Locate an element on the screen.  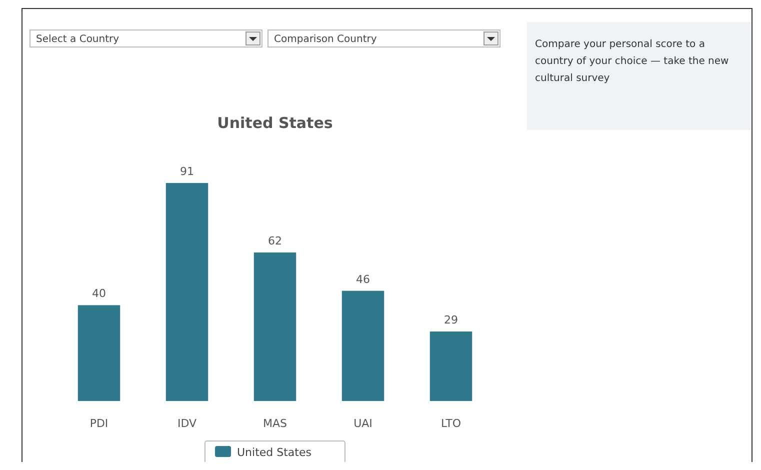
data-label: 40 is located at coordinates (99, 293).